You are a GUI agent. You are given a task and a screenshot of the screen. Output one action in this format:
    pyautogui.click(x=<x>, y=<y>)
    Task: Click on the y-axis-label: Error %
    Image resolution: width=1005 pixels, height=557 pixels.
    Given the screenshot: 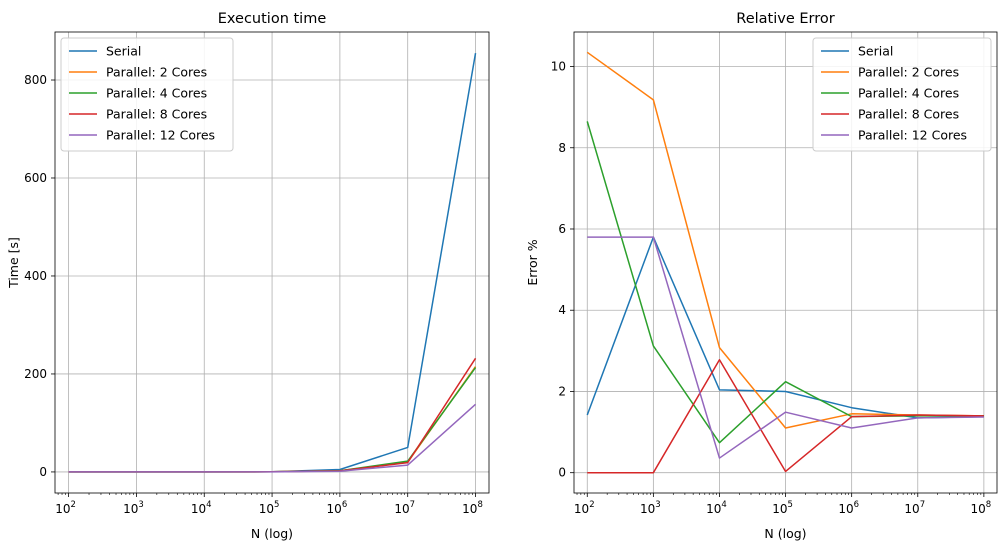 What is the action you would take?
    pyautogui.click(x=532, y=262)
    